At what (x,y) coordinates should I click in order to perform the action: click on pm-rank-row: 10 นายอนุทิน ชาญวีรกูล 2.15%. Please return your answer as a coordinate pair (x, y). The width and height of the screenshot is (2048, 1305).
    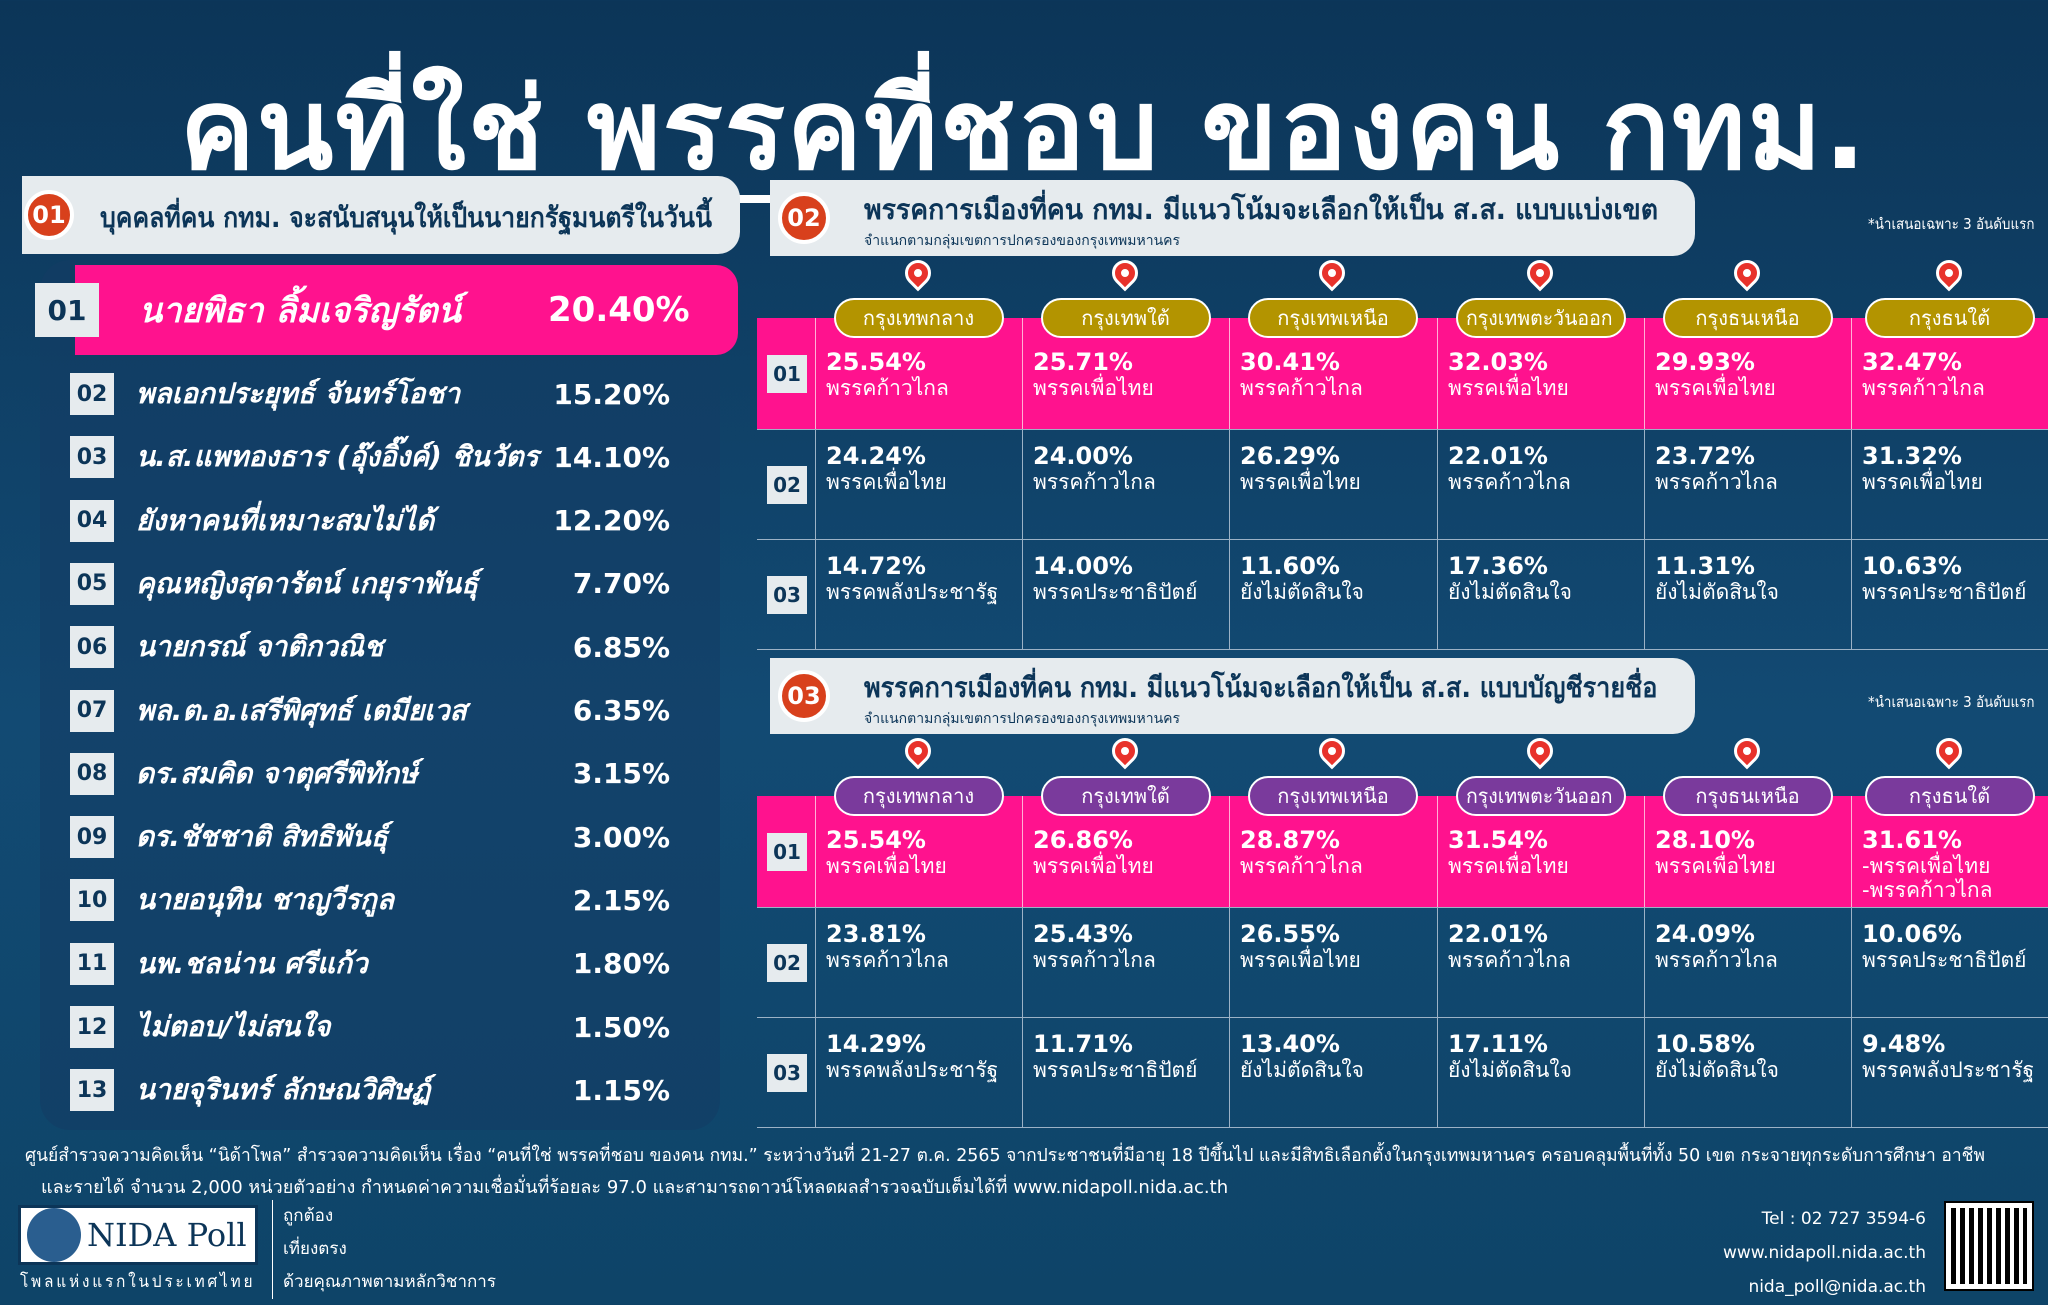
    Looking at the image, I should click on (370, 900).